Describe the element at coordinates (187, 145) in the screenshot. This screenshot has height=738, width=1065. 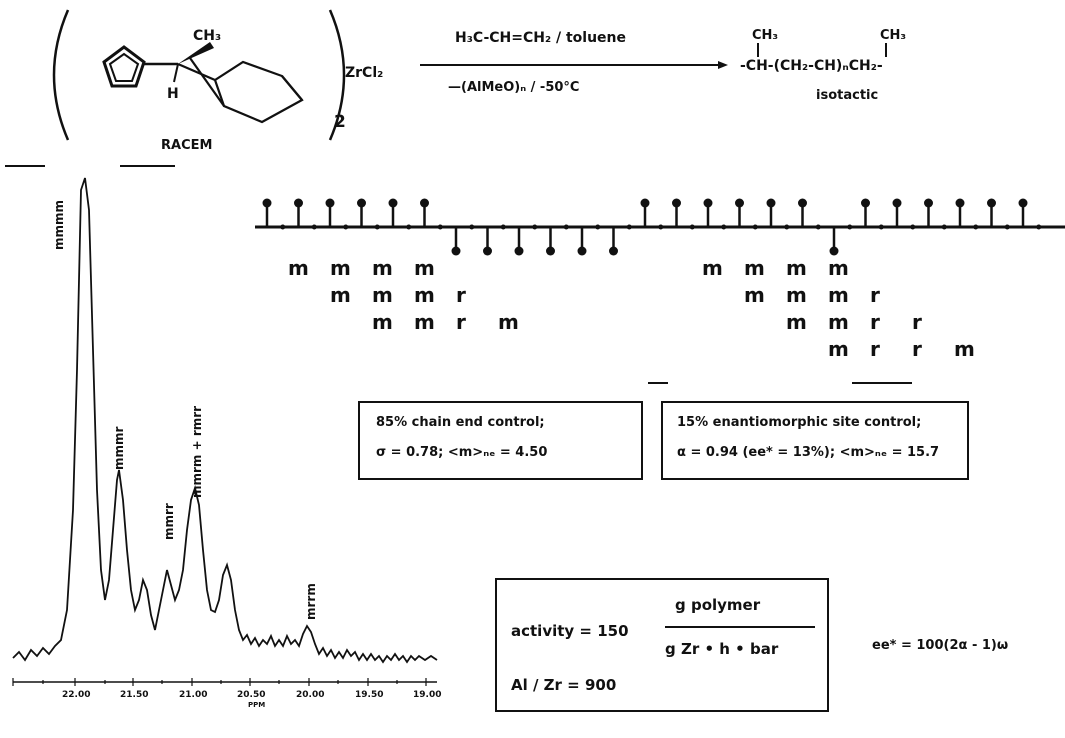
I see `racem-caption: RACEM` at that location.